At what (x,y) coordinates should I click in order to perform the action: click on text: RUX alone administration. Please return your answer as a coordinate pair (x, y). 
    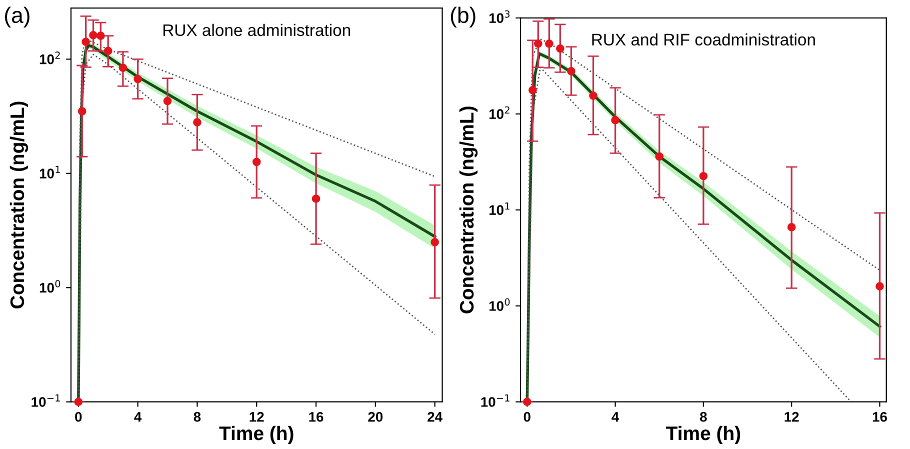
    Looking at the image, I should click on (257, 30).